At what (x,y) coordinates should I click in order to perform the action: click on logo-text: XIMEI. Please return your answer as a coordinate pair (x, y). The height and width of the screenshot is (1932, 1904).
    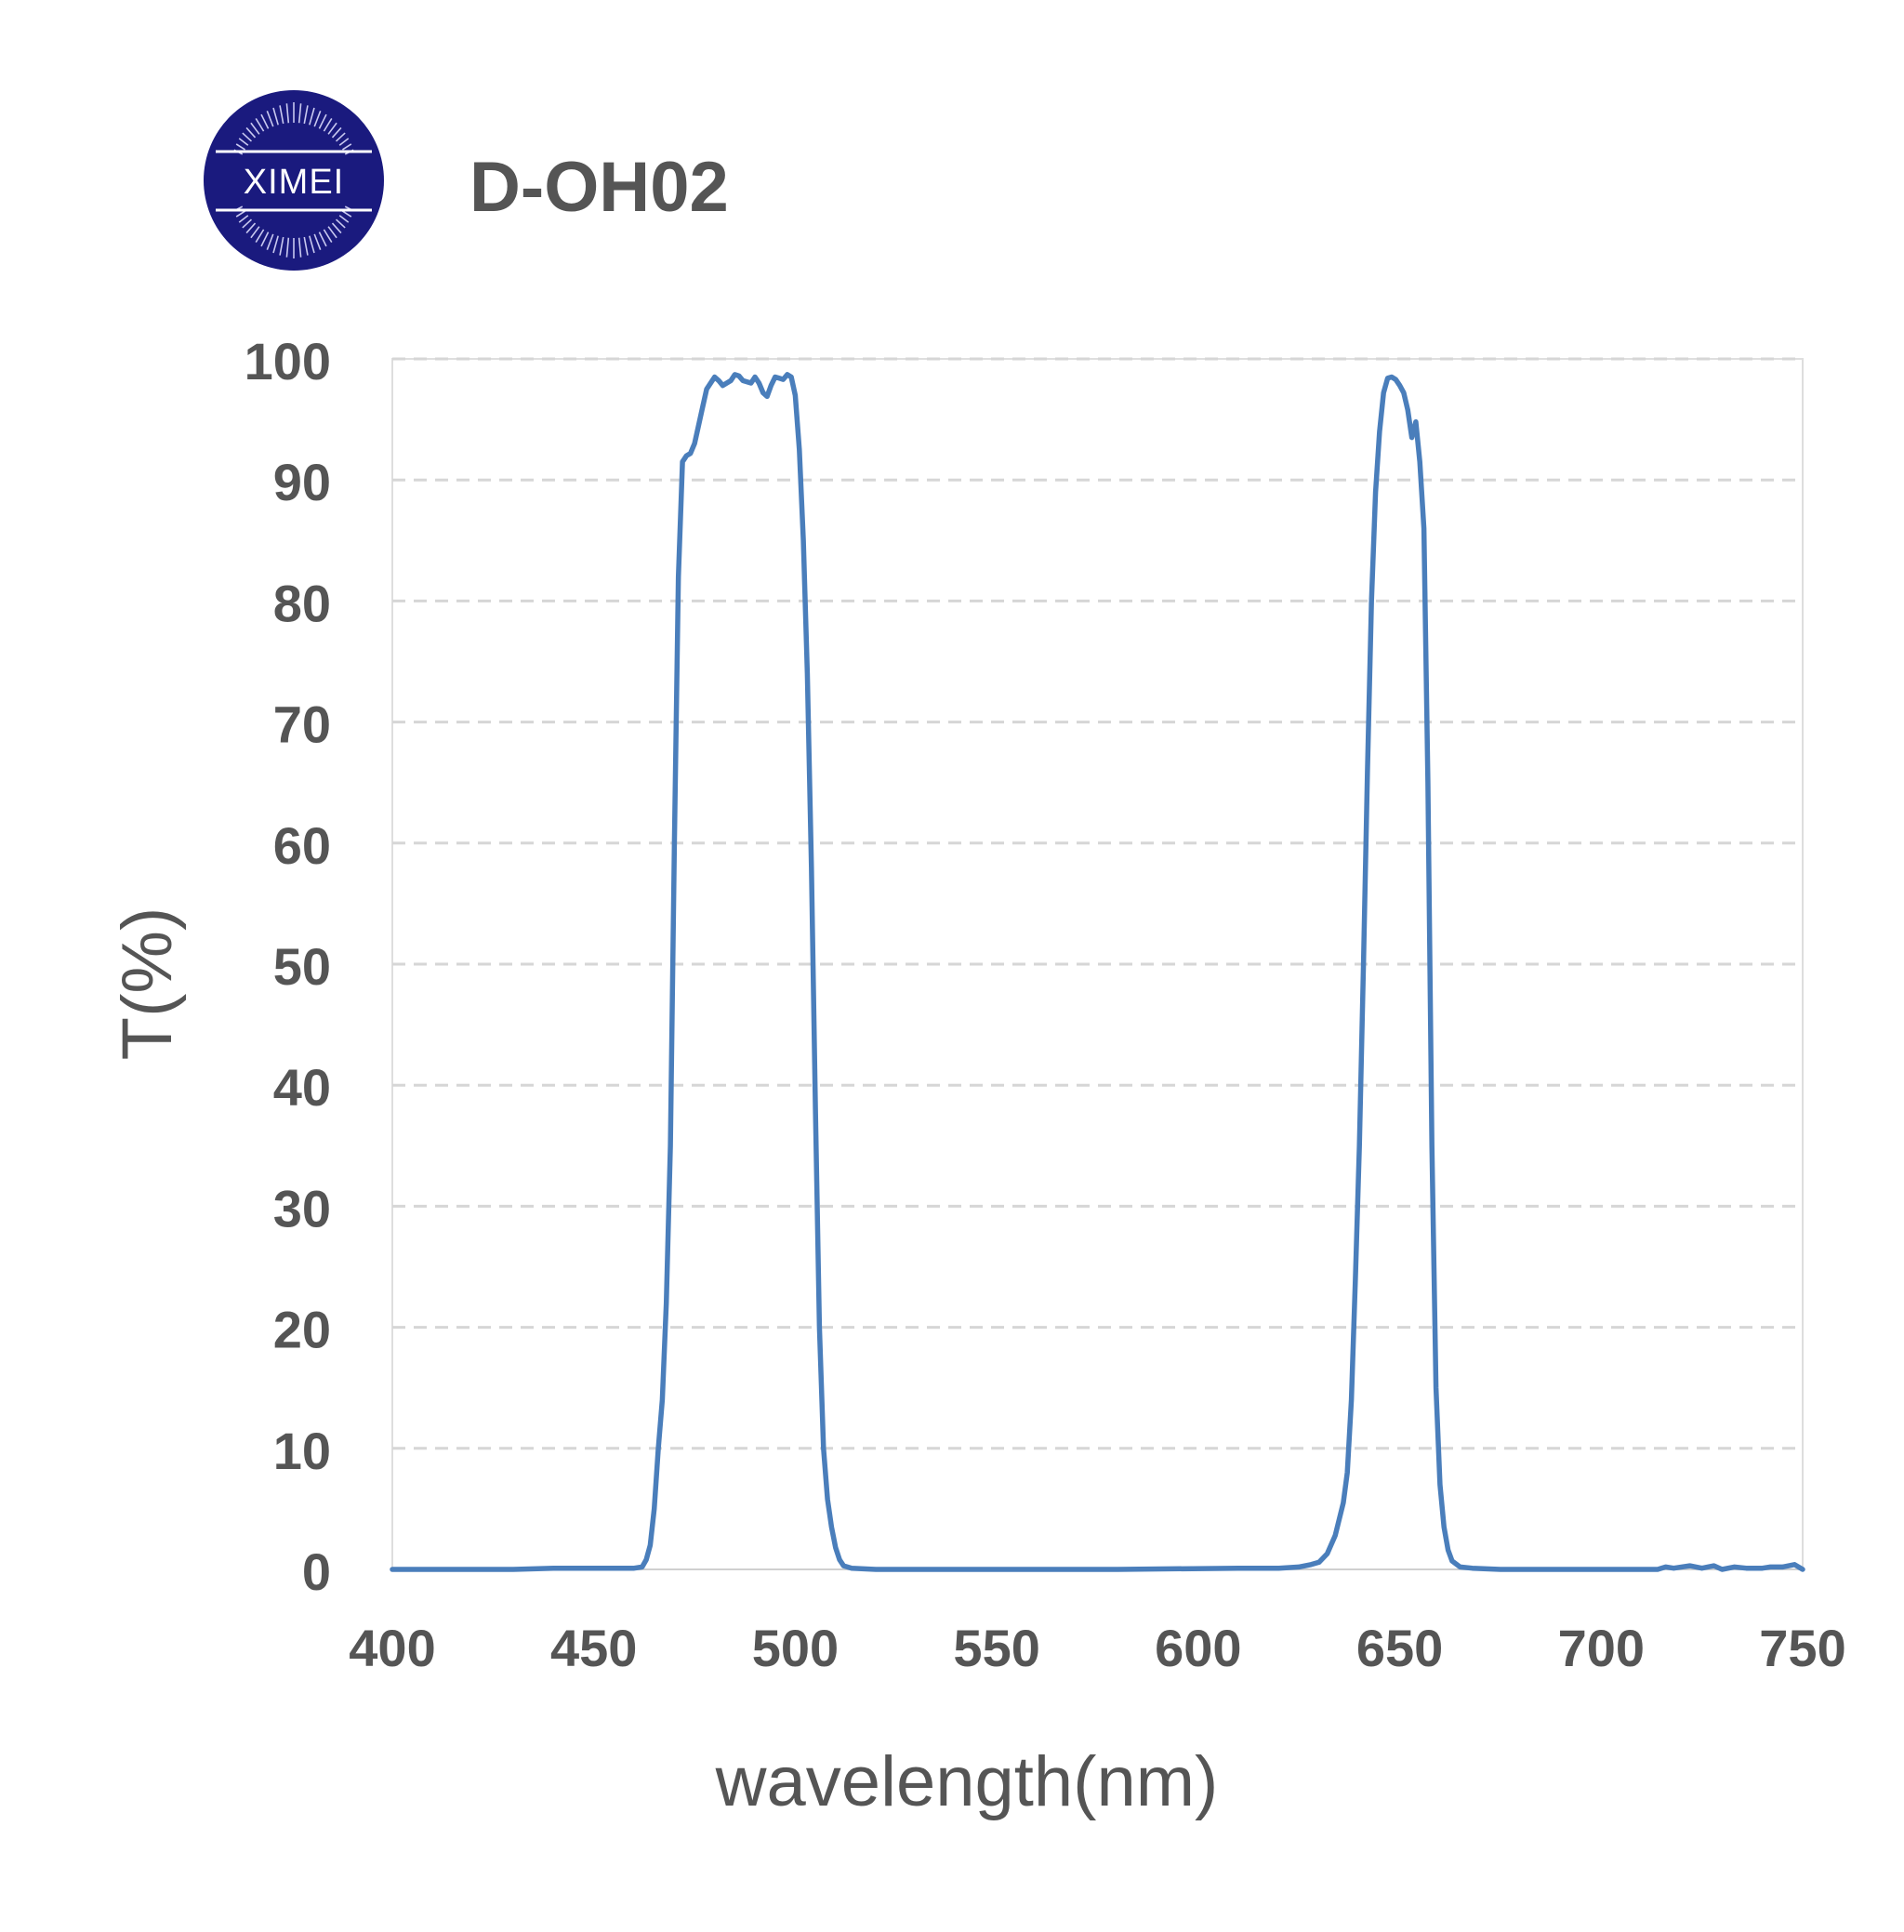
    Looking at the image, I should click on (294, 182).